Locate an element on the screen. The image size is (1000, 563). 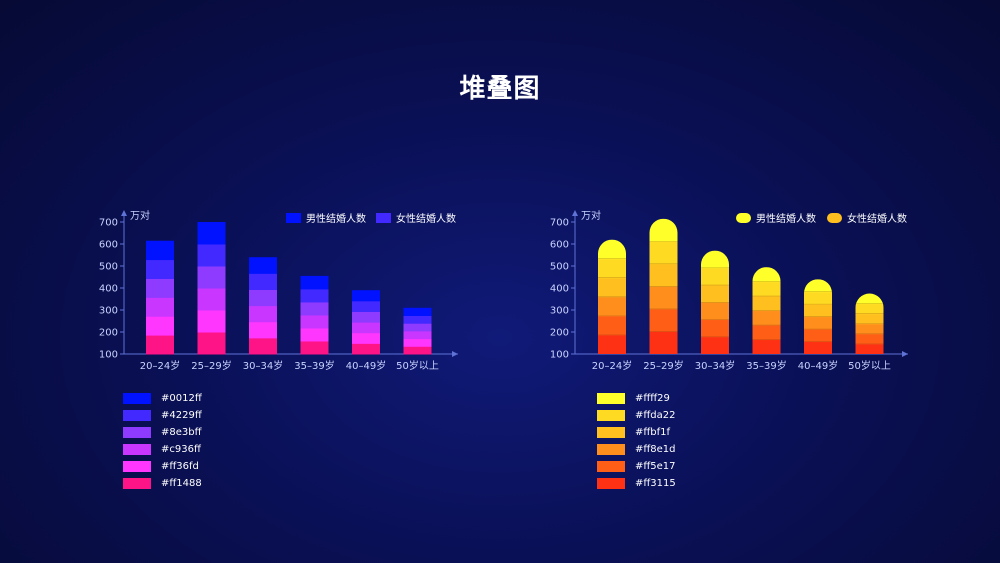
x-tick-label: 20–24岁 is located at coordinates (160, 365).